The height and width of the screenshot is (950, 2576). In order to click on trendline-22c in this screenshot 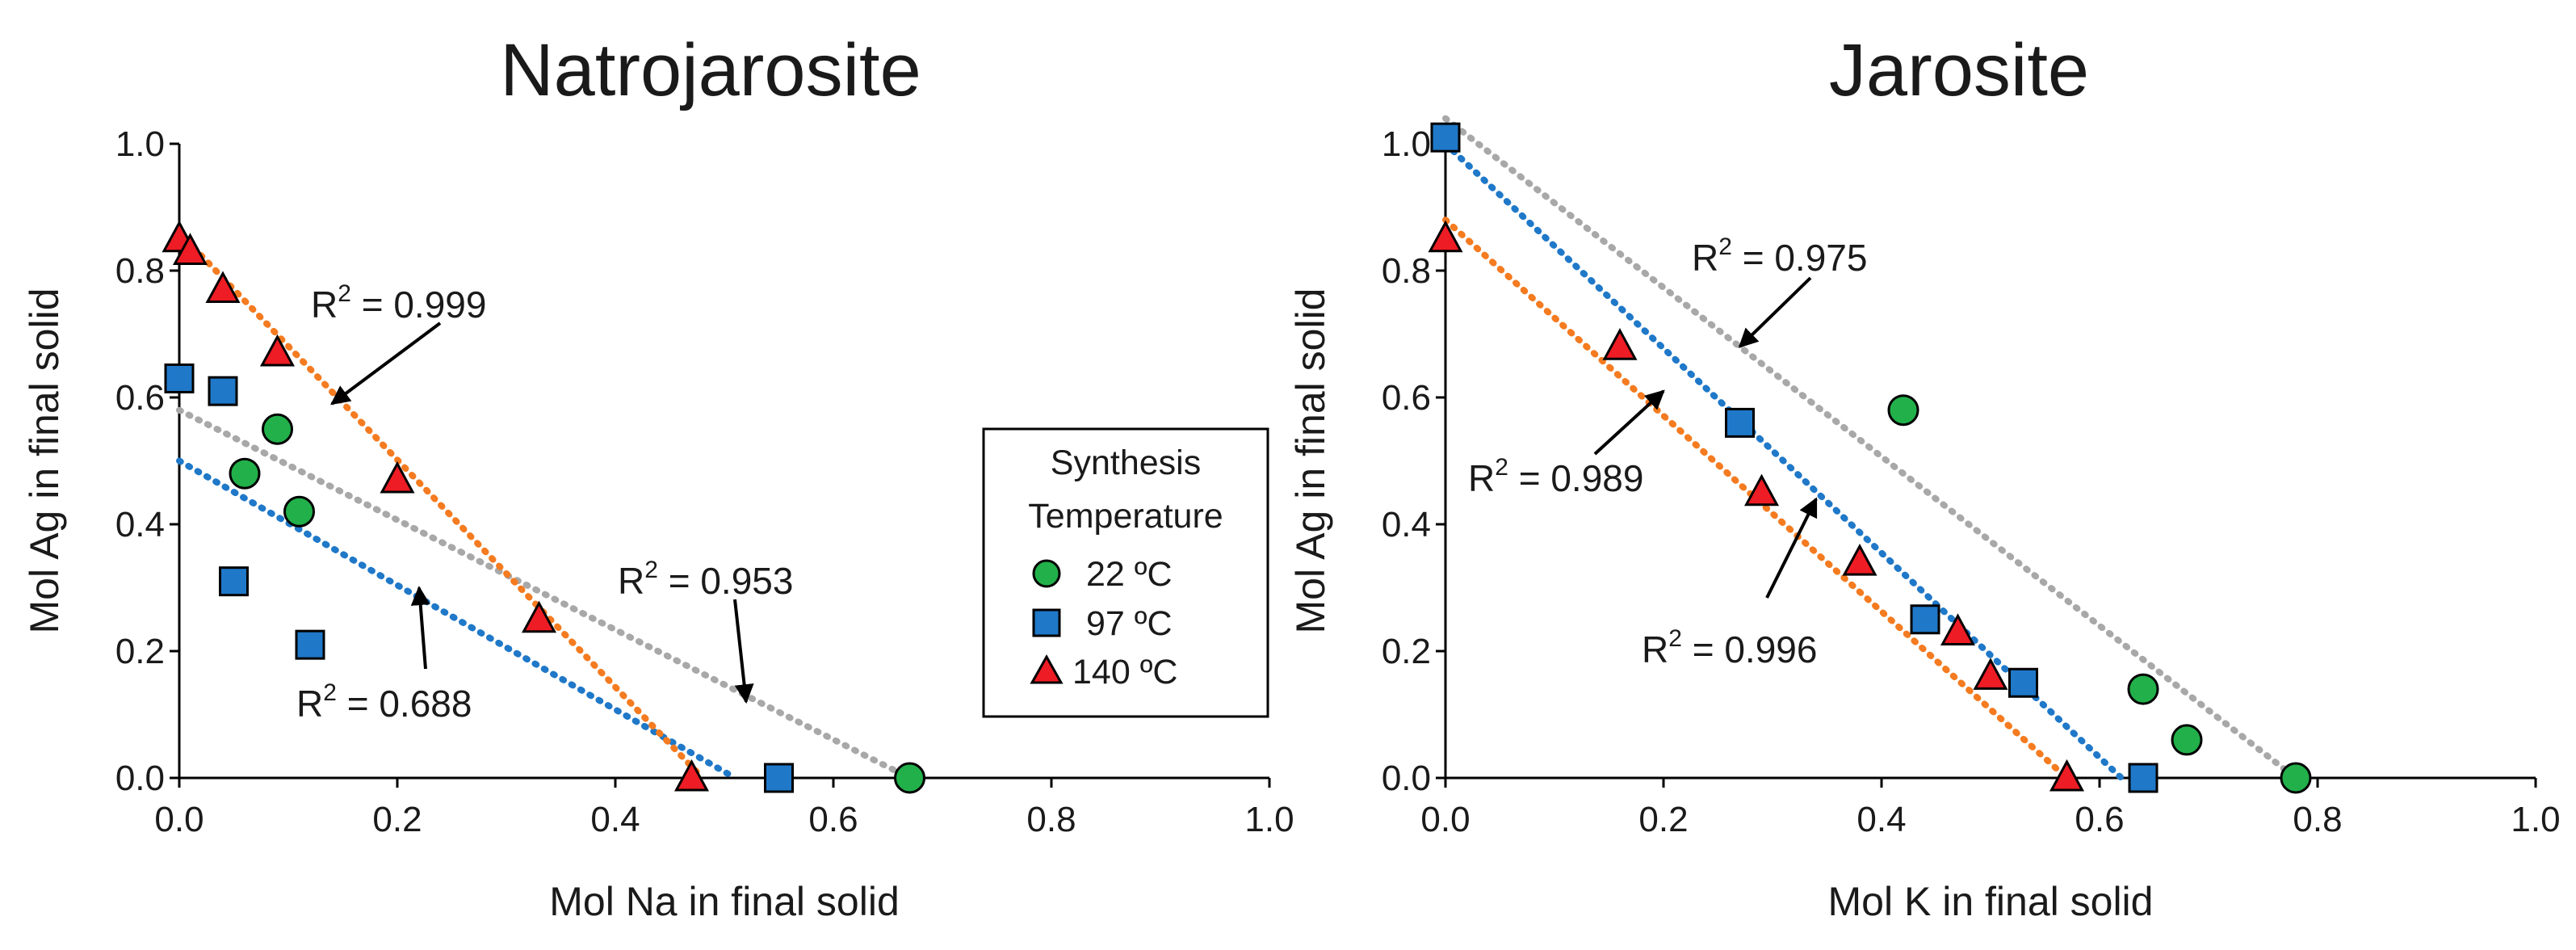, I will do `click(544, 593)`.